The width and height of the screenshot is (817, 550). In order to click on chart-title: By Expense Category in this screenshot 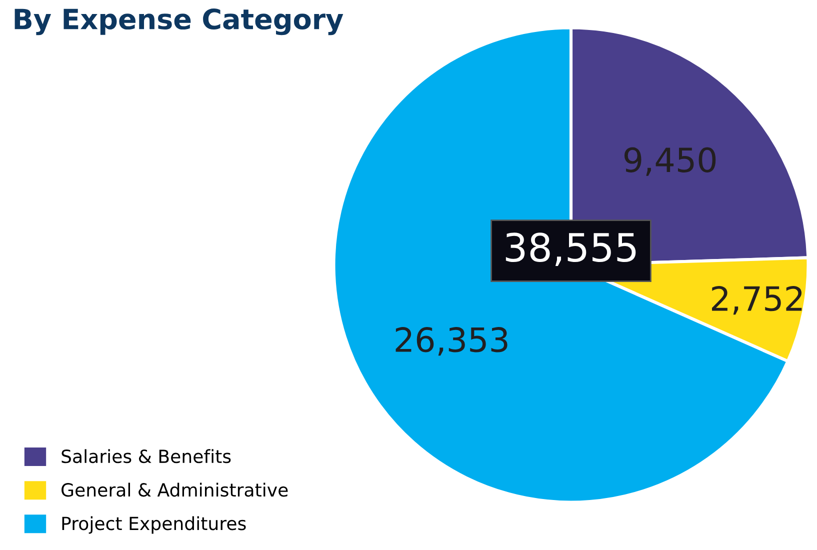, I will do `click(179, 22)`.